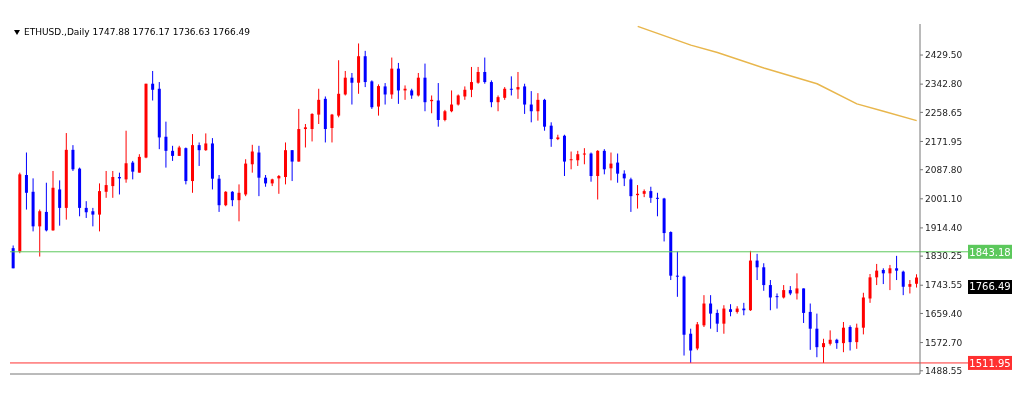 This screenshot has height=402, width=1024. What do you see at coordinates (944, 285) in the screenshot?
I see `y-tick-label: 1743.55` at bounding box center [944, 285].